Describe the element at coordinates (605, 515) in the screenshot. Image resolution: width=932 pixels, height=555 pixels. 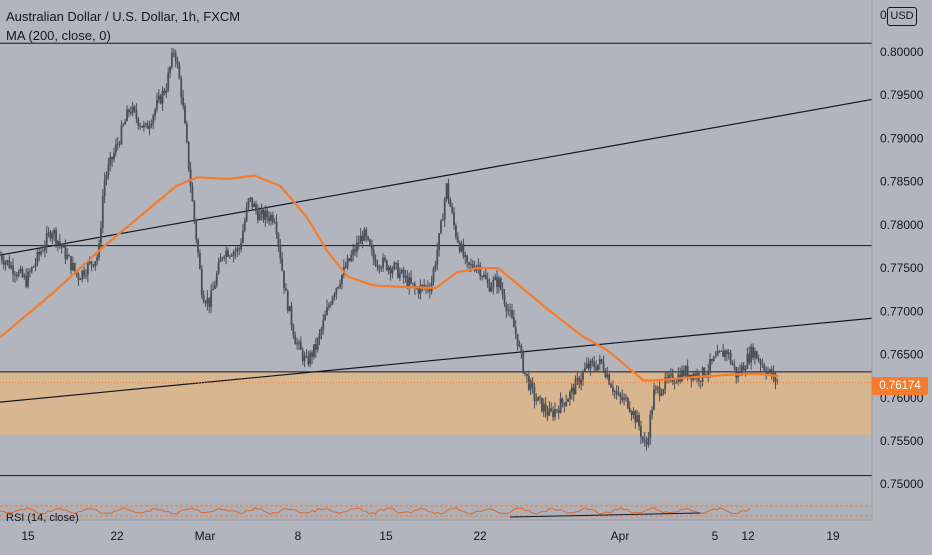
I see `rsi-trendline` at that location.